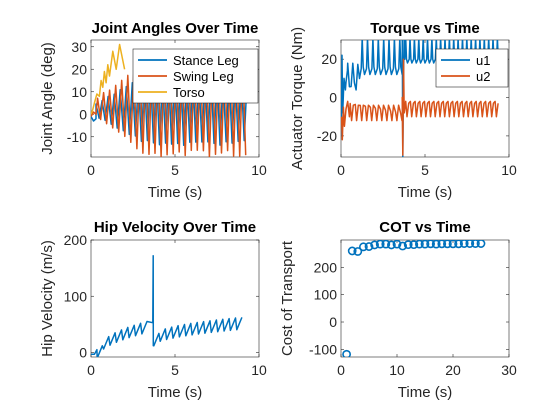  What do you see at coordinates (175, 227) in the screenshot?
I see `plot-title: Hip Velocity Over Time` at bounding box center [175, 227].